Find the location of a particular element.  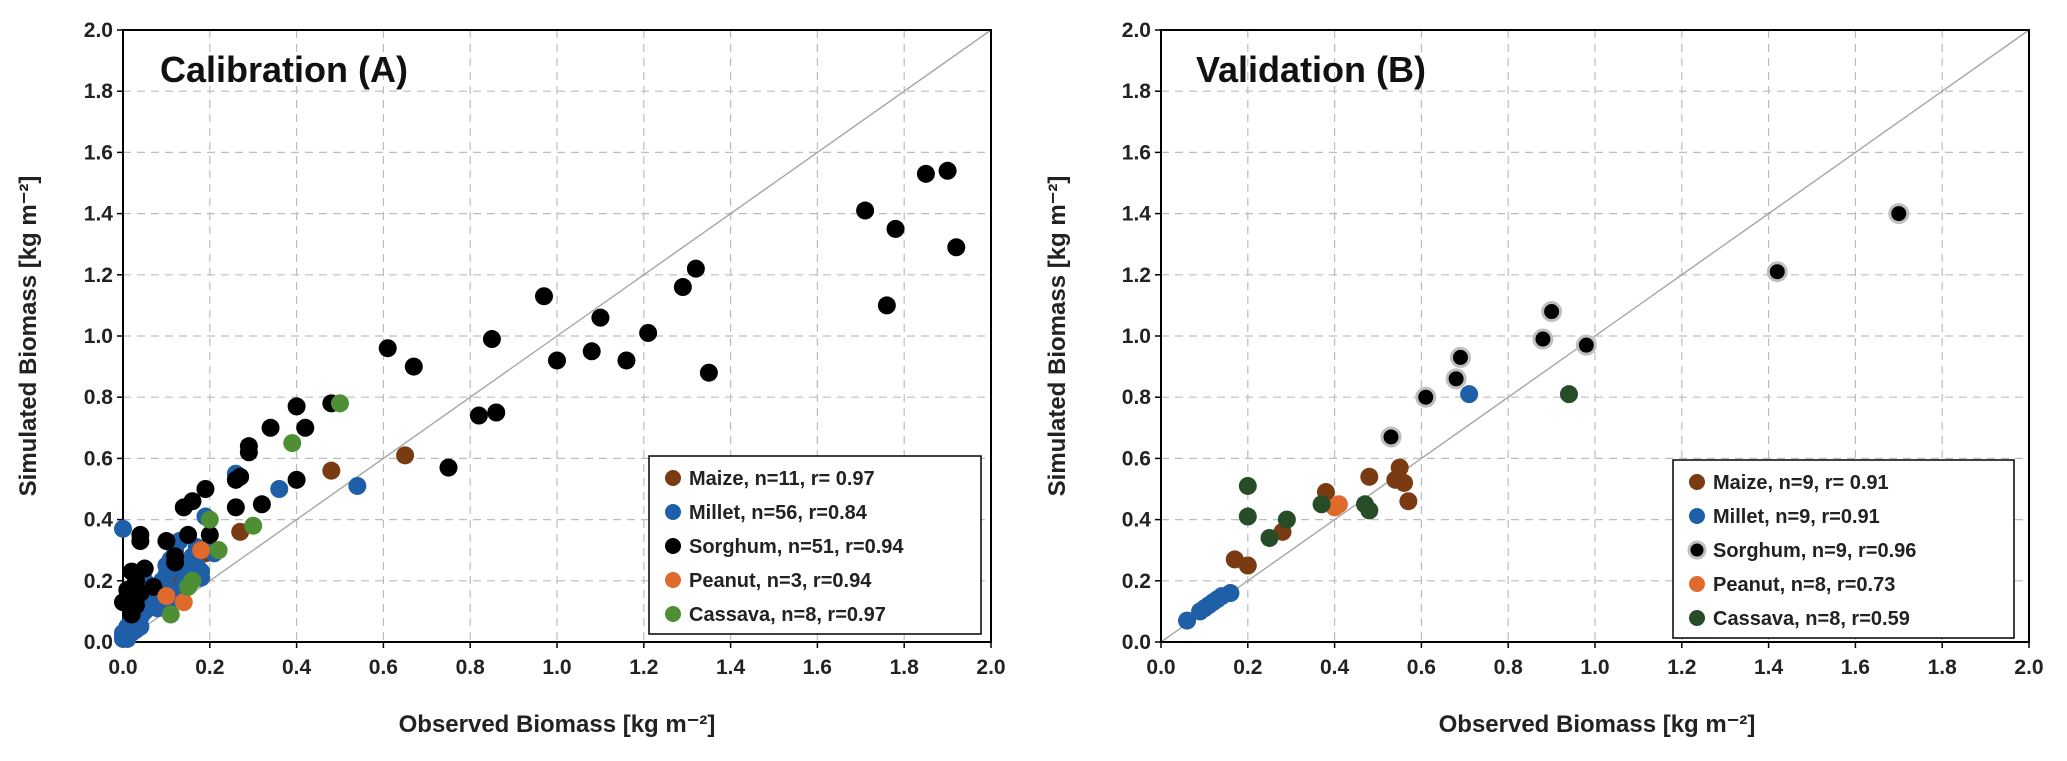

legend-label-sorghum: Sorghum, n=51, r=0.94 is located at coordinates (796, 547).